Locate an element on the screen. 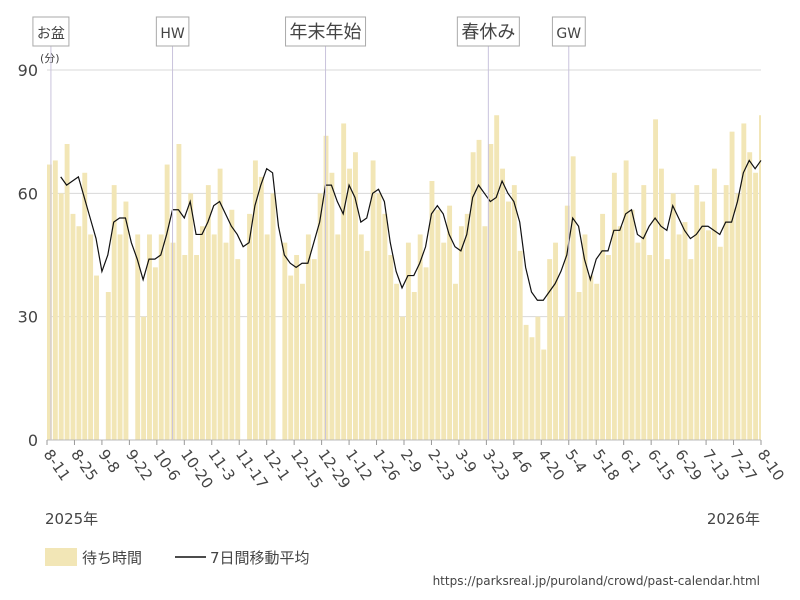  legend-swatch is located at coordinates (61, 557).